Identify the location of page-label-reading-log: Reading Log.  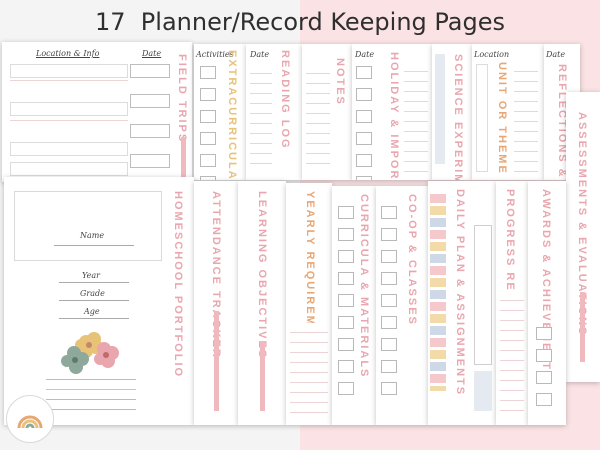
(285, 100).